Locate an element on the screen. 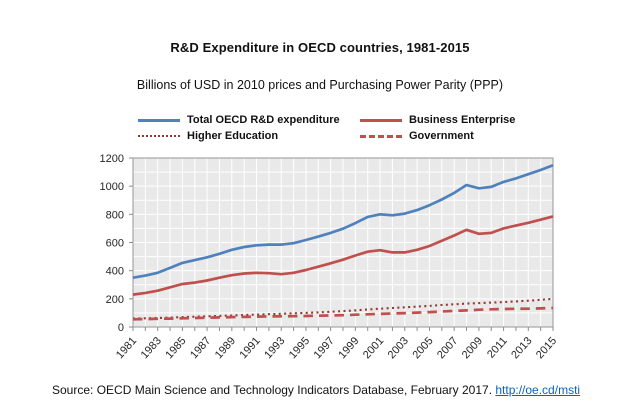 The image size is (640, 417). svg-text: 2013 is located at coordinates (521, 348).